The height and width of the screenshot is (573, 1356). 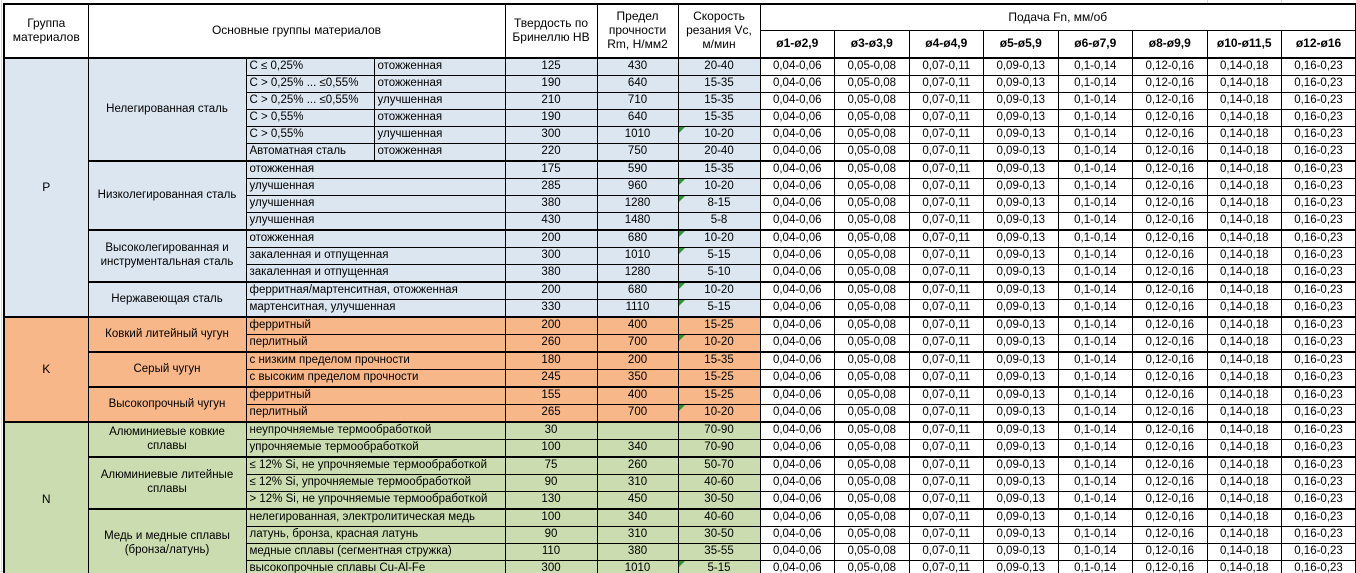 I want to click on feed-title-header: Подача Fn, мм/об, so click(x=1057, y=17).